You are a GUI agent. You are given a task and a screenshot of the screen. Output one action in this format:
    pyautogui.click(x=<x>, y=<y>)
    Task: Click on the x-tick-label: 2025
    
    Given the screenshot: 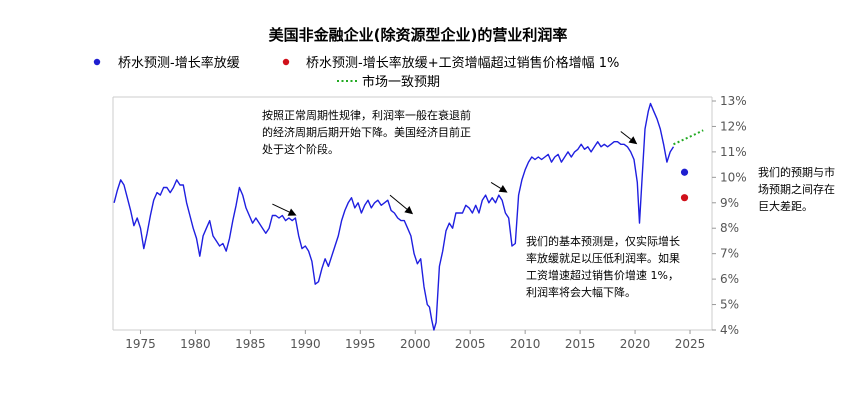 What is the action you would take?
    pyautogui.click(x=690, y=344)
    